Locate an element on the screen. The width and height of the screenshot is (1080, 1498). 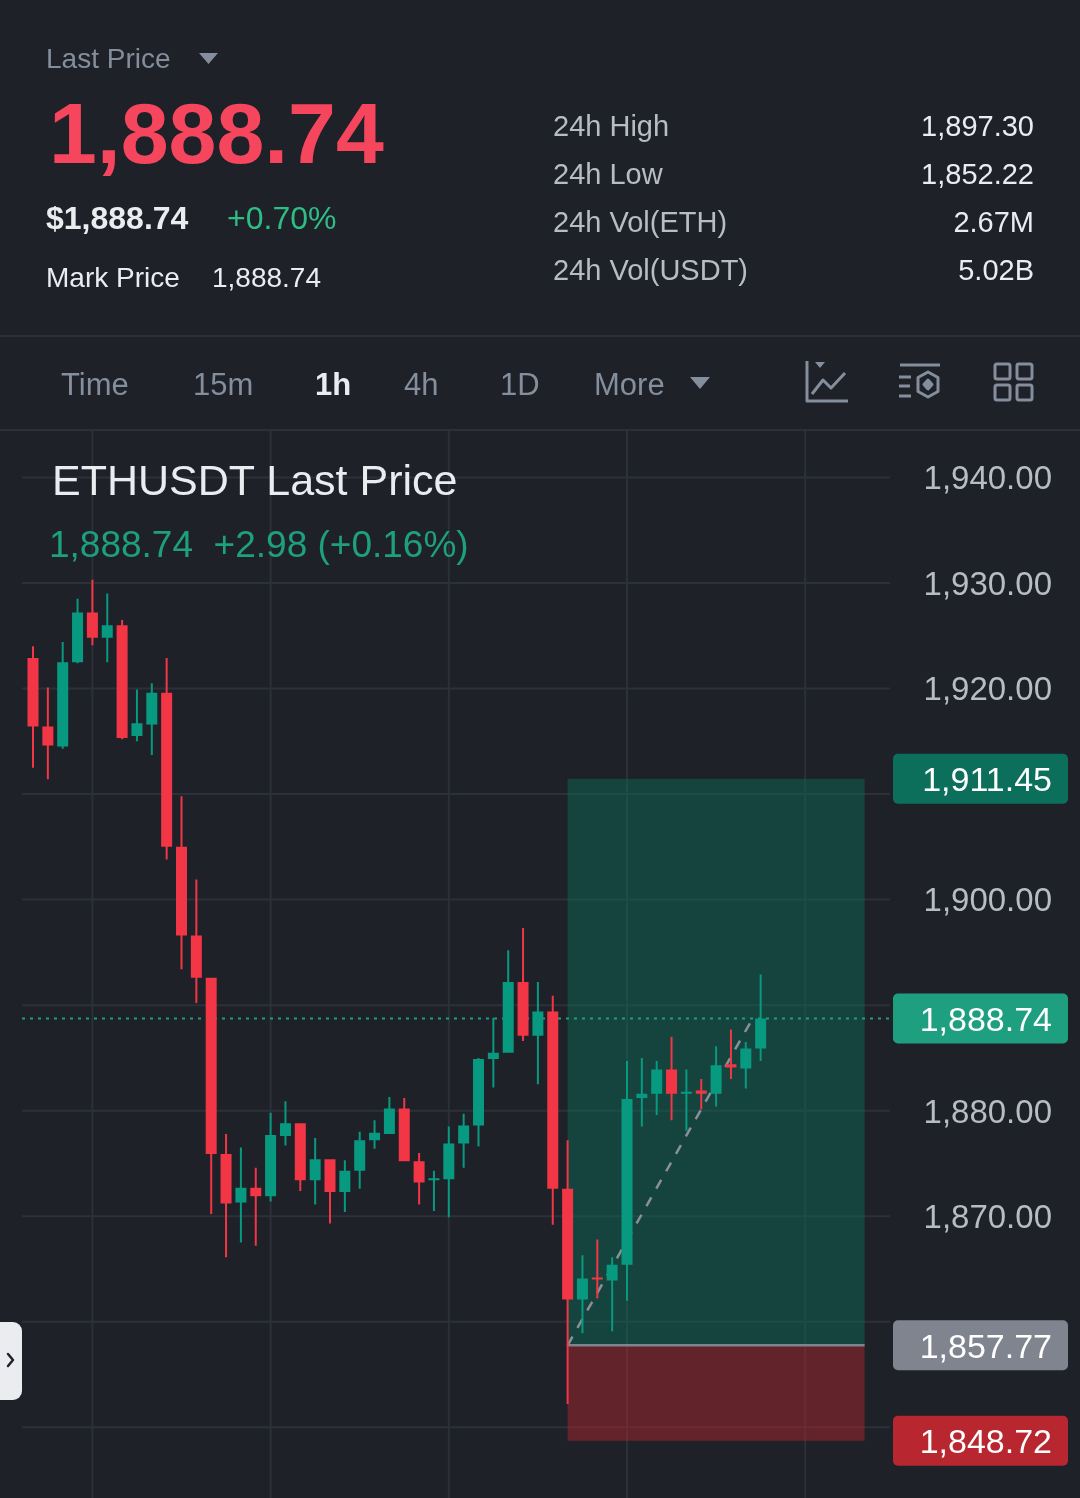
y-tick-label: 1,880.00 is located at coordinates (987, 1111).